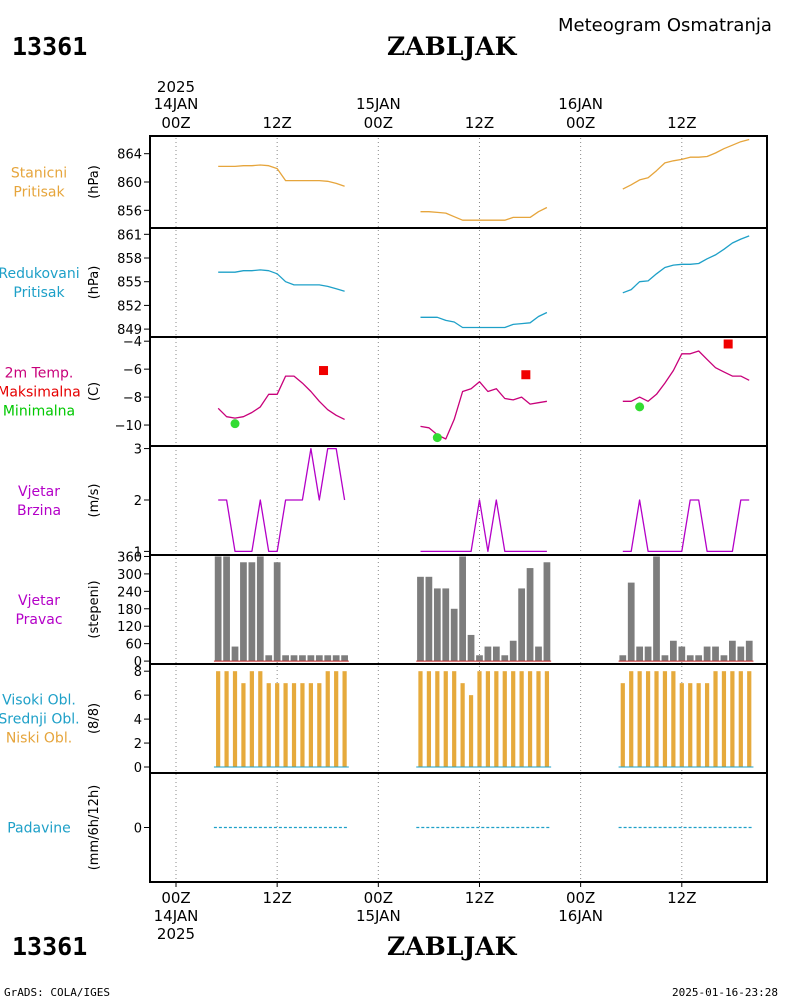  Describe the element at coordinates (452, 46) in the screenshot. I see `station-name-top: ZABLJAK` at that location.